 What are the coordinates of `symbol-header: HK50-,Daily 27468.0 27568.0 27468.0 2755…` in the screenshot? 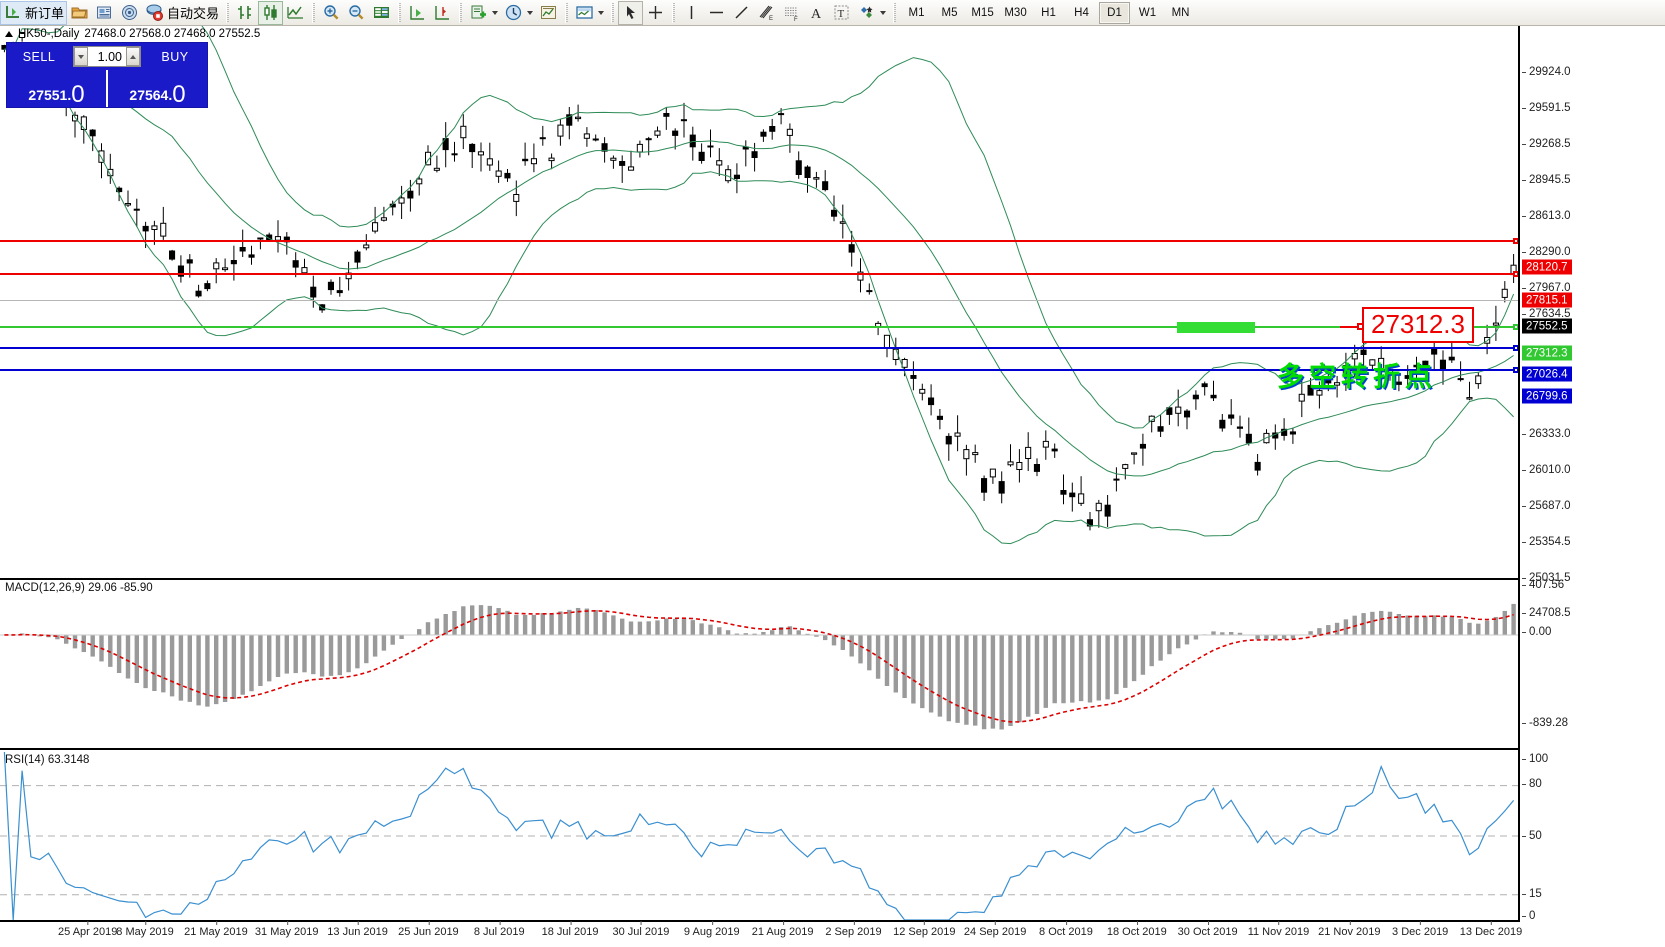 It's located at (132, 34).